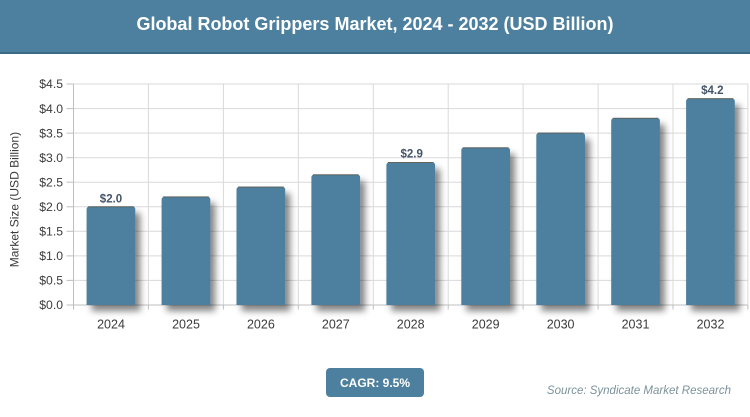 Image resolution: width=750 pixels, height=417 pixels. What do you see at coordinates (51, 281) in the screenshot?
I see `svg-text: $0.5` at bounding box center [51, 281].